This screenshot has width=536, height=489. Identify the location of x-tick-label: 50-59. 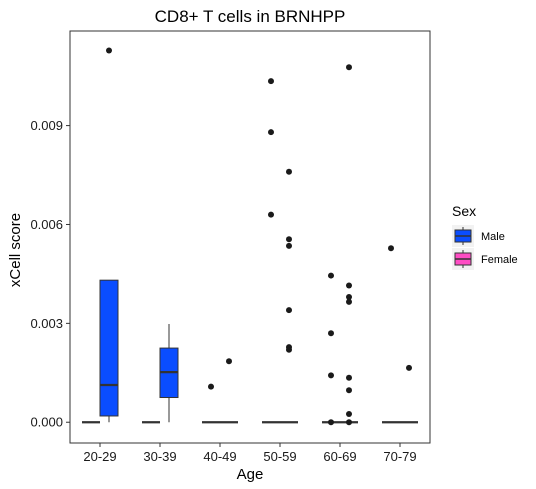
(279, 456).